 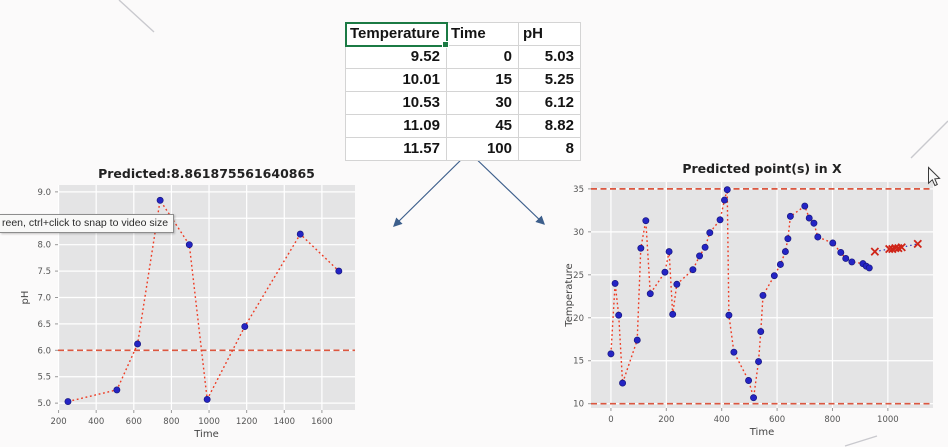 I want to click on table-cell: 30, so click(x=483, y=103).